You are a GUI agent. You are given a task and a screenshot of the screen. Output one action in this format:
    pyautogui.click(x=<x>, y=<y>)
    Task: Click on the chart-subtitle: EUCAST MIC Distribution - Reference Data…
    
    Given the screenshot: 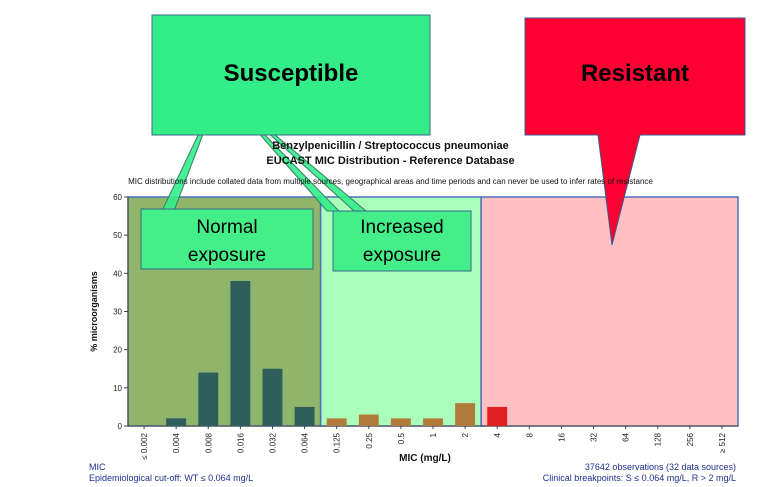 What is the action you would take?
    pyautogui.click(x=390, y=161)
    